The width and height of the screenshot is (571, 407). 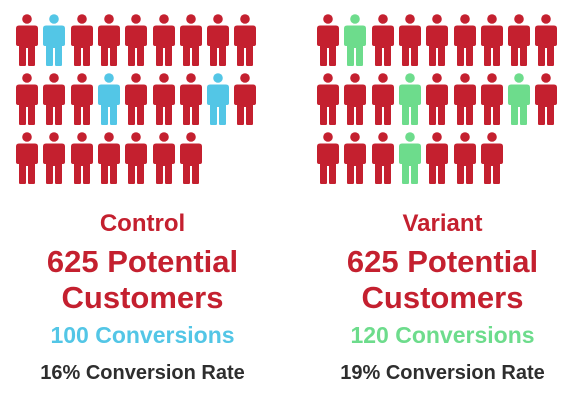 What do you see at coordinates (442, 261) in the screenshot?
I see `variant-customers-line1: 625 Potential` at bounding box center [442, 261].